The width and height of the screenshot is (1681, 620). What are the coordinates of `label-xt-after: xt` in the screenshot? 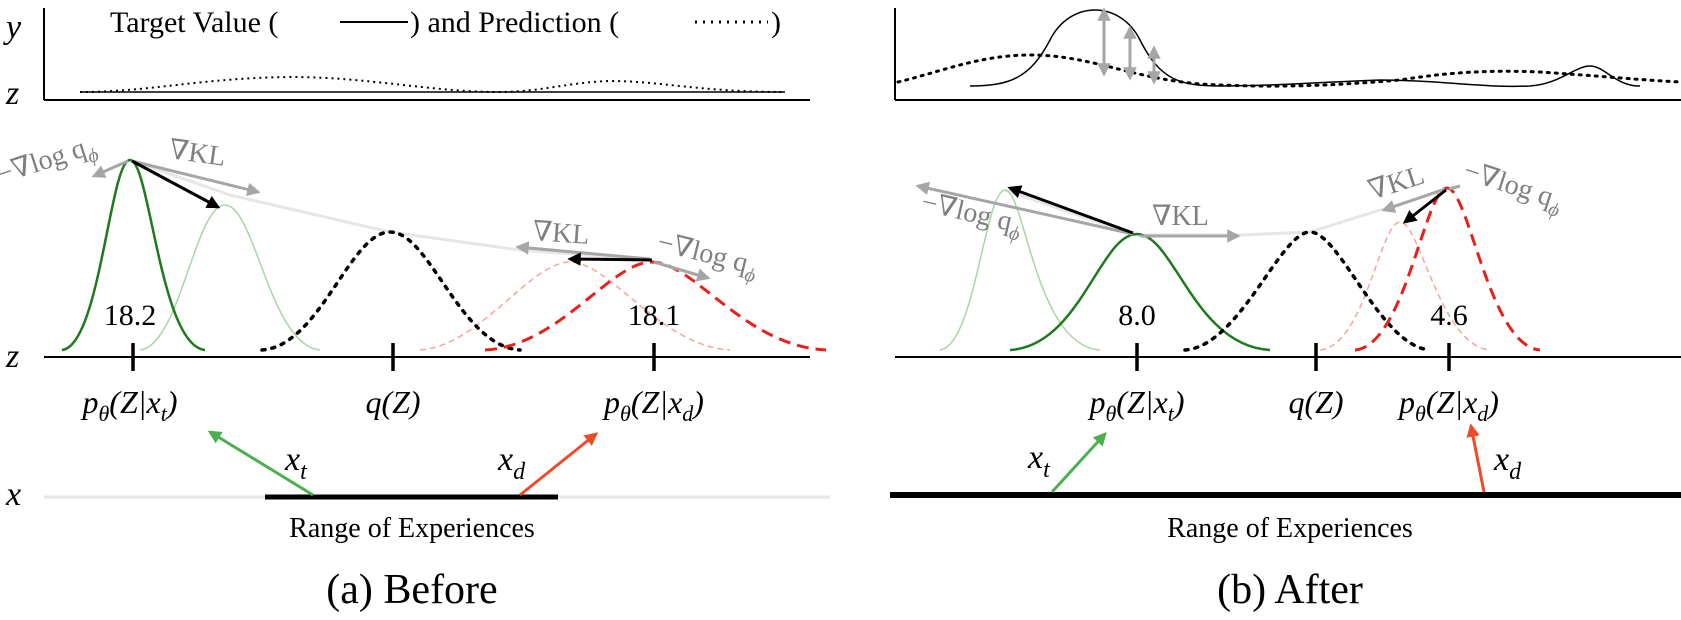 It's located at (1039, 461).